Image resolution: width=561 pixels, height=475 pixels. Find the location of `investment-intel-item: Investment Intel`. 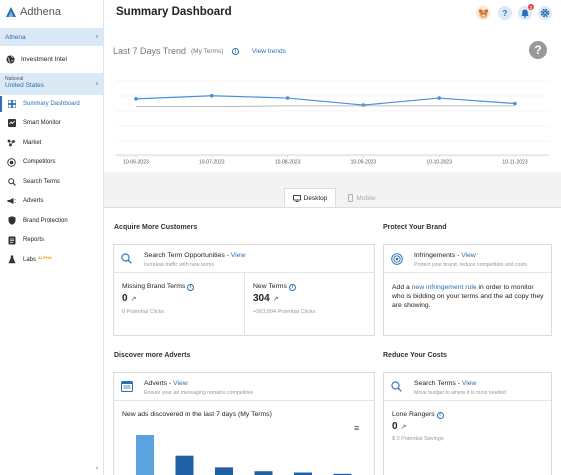

investment-intel-item: Investment Intel is located at coordinates (52, 59).